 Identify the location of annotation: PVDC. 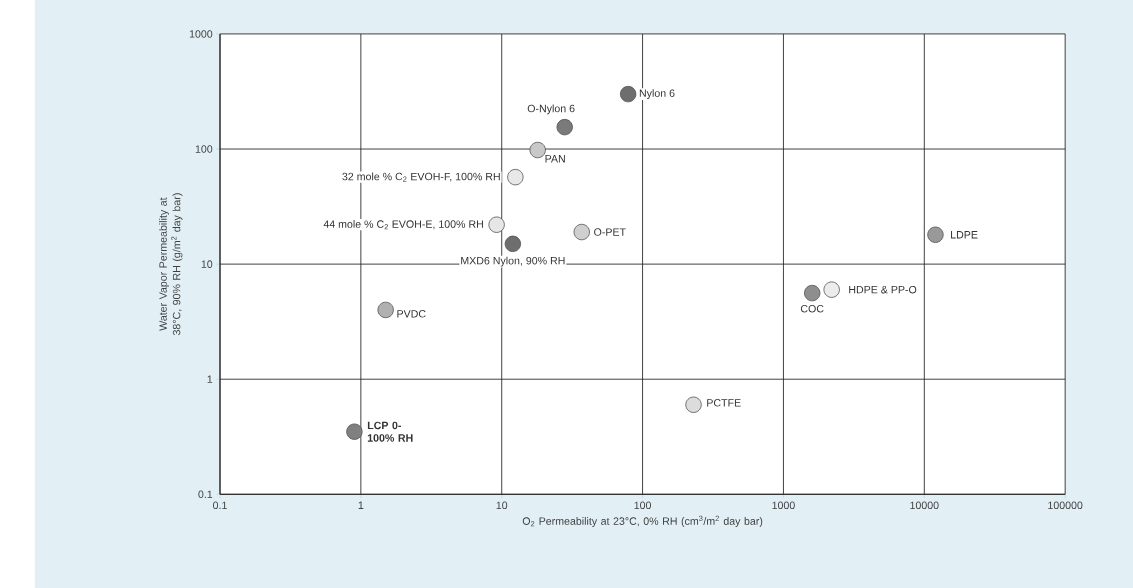
(411, 313).